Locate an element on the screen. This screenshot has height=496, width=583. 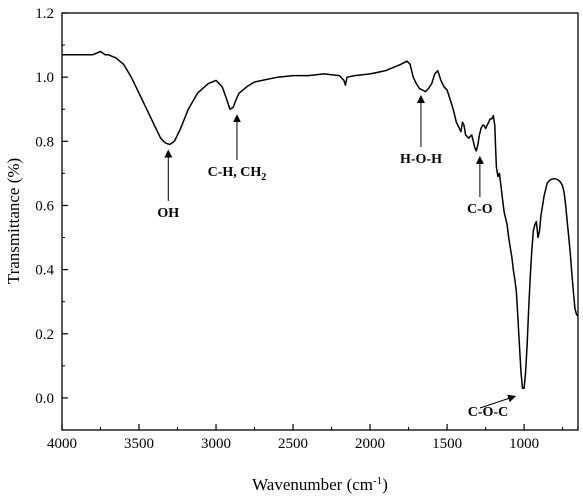
x-tick-label: 1000 is located at coordinates (524, 444).